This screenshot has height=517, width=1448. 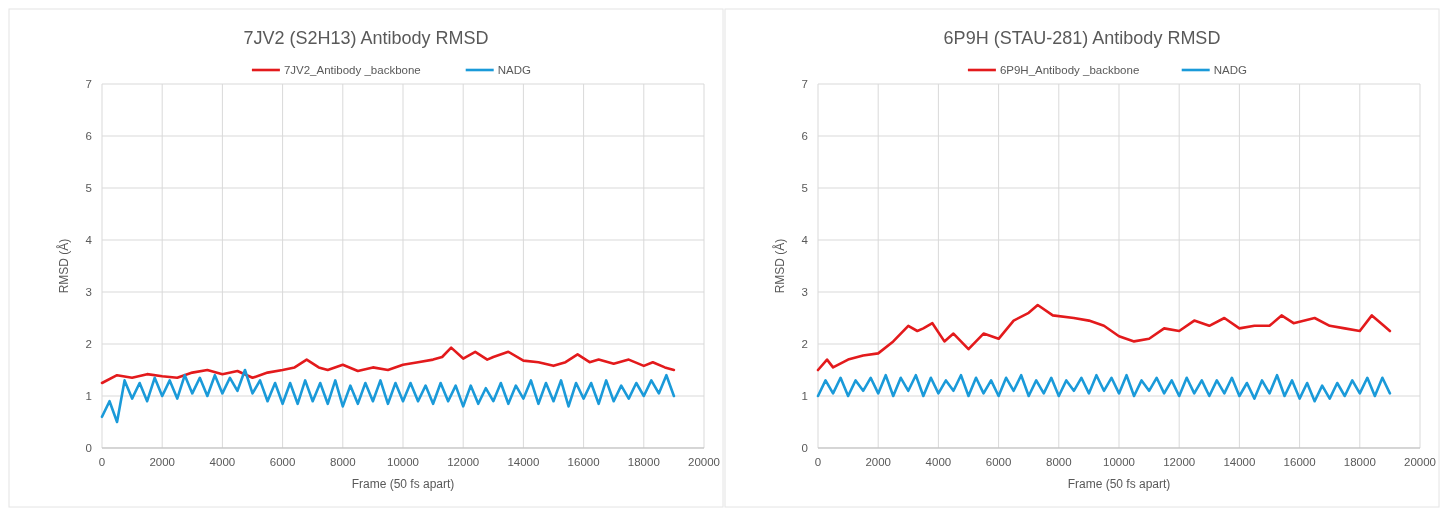 I want to click on legend-label: 7JV2_Antibody _backbone, so click(x=352, y=70).